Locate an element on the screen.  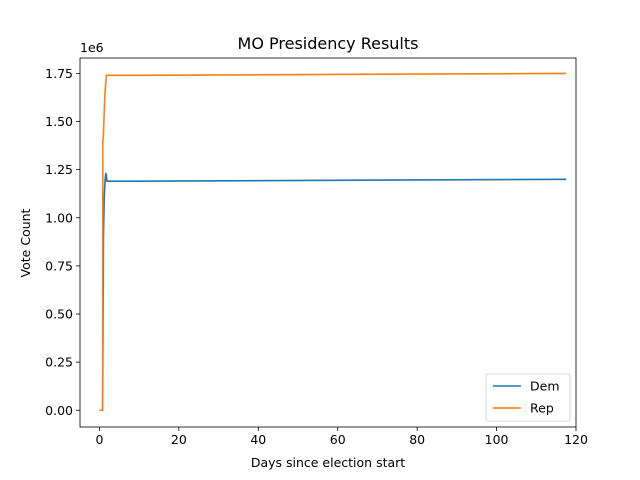
legend-label-rep: Rep is located at coordinates (542, 408).